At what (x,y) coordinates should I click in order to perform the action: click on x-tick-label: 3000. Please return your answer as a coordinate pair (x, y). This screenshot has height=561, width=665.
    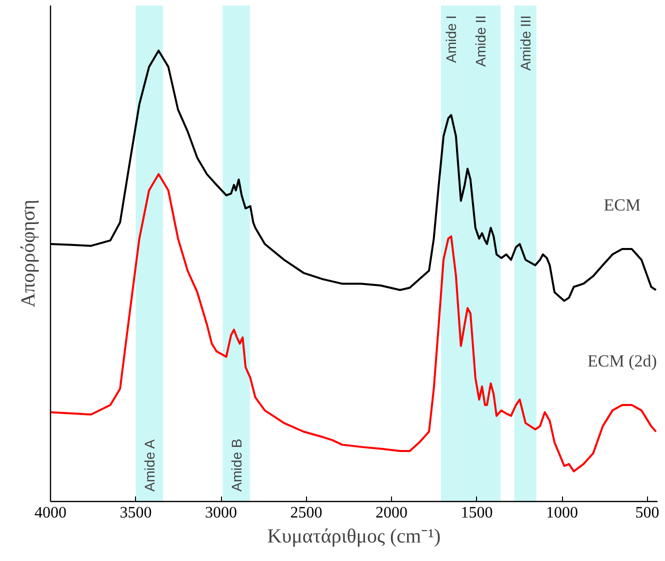
    Looking at the image, I should click on (221, 513).